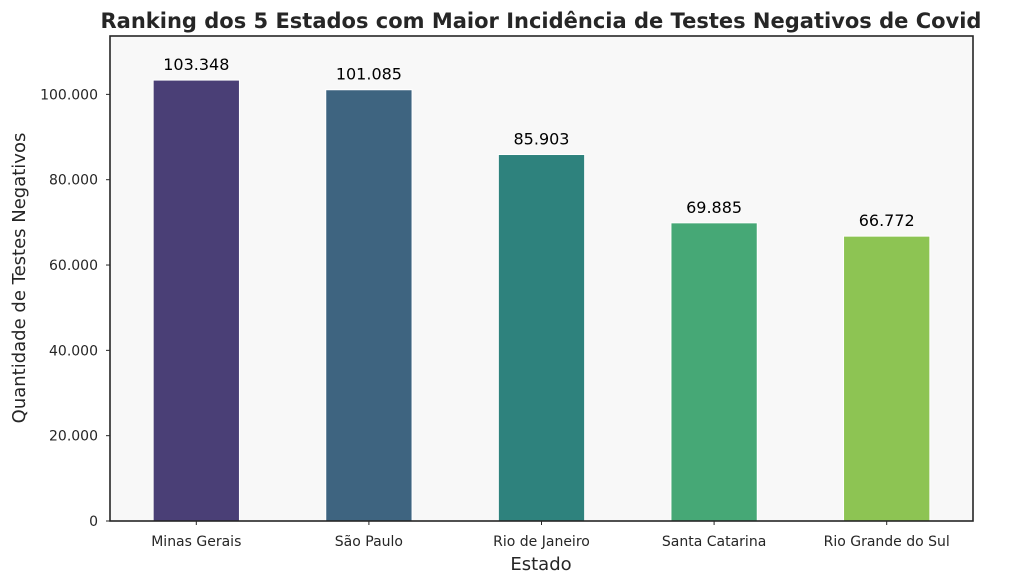  I want to click on x-tick-label-3: Santa Catarina, so click(714, 542).